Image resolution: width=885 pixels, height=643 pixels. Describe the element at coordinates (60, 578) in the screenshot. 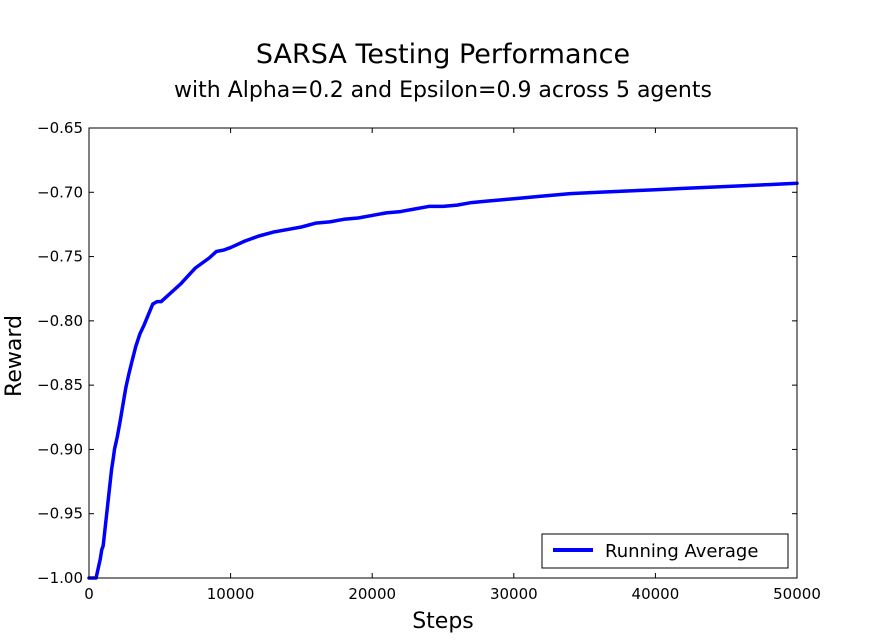

I see `y-tick-label: −1.00` at that location.